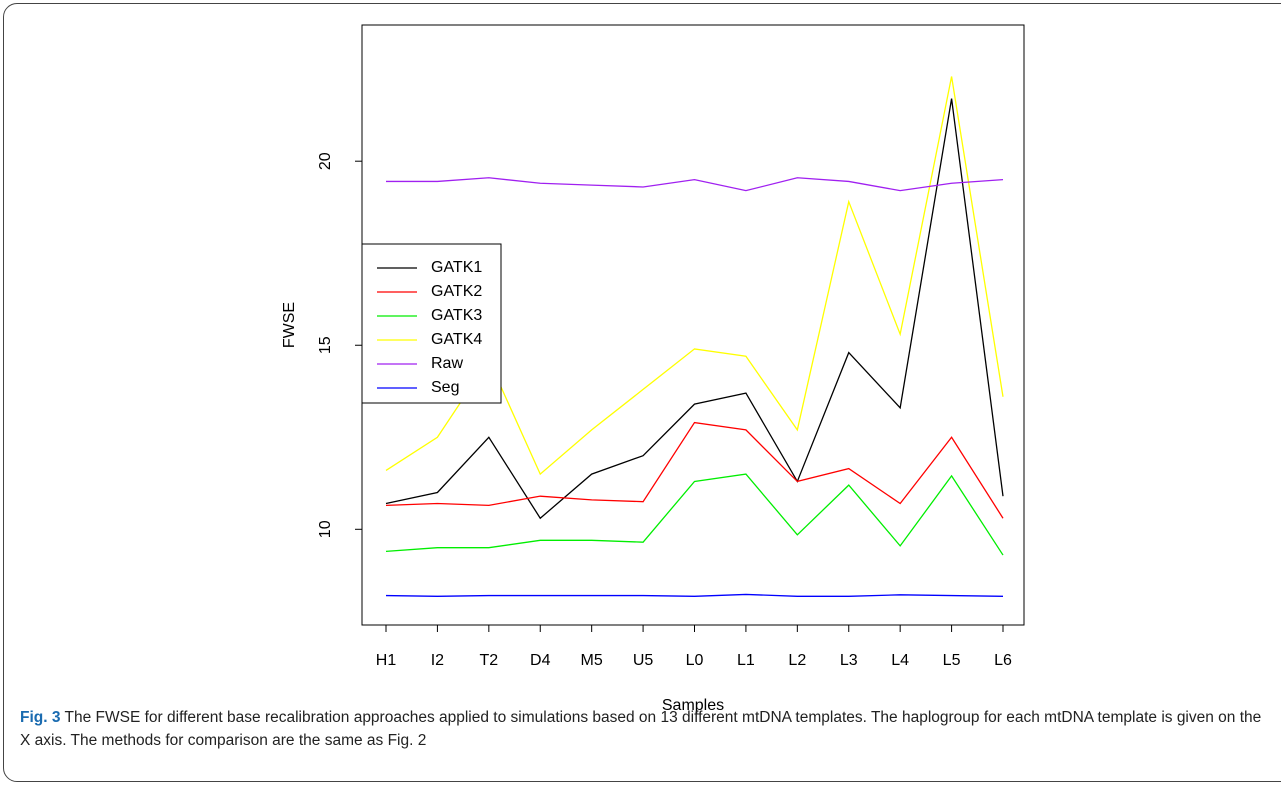  What do you see at coordinates (1003, 660) in the screenshot?
I see `x-tick-label: L6` at bounding box center [1003, 660].